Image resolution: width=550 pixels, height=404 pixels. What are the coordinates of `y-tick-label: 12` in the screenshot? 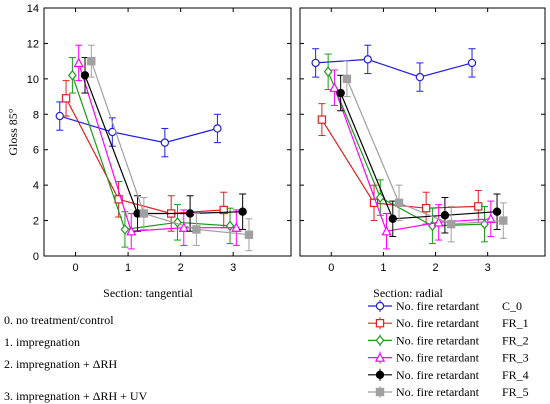 It's located at (33, 44).